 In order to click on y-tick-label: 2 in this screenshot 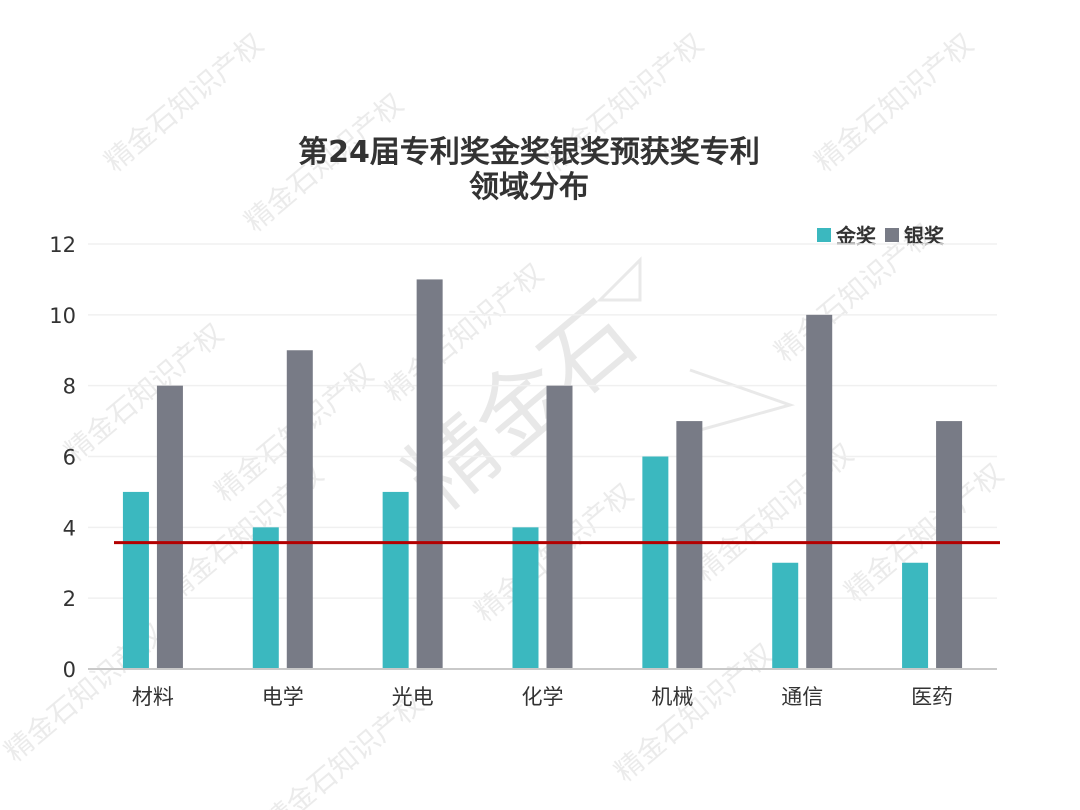, I will do `click(69, 599)`.